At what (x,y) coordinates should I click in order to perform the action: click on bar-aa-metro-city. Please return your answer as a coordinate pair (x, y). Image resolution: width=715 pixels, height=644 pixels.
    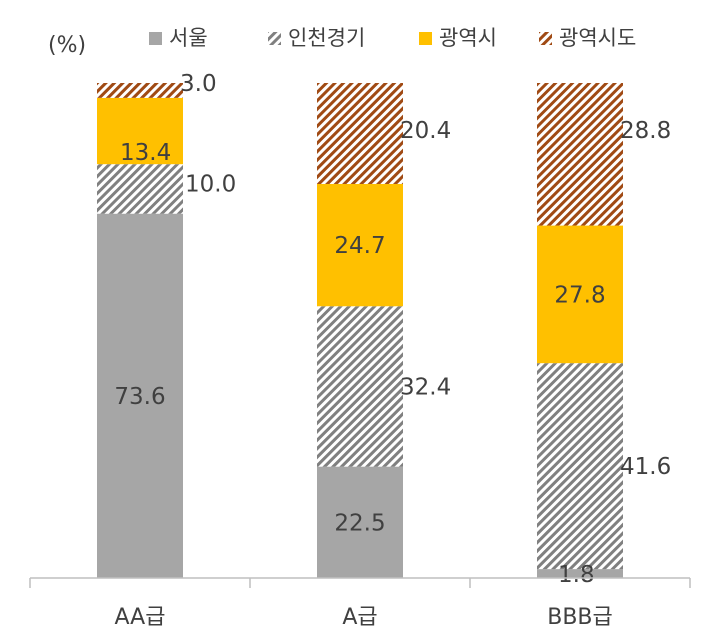
    Looking at the image, I should click on (140, 131).